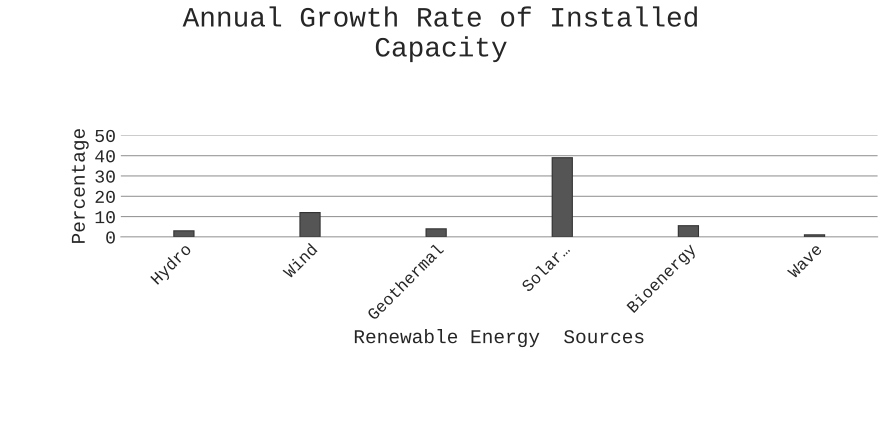 This screenshot has height=423, width=882. I want to click on y-tick-label: 30, so click(105, 176).